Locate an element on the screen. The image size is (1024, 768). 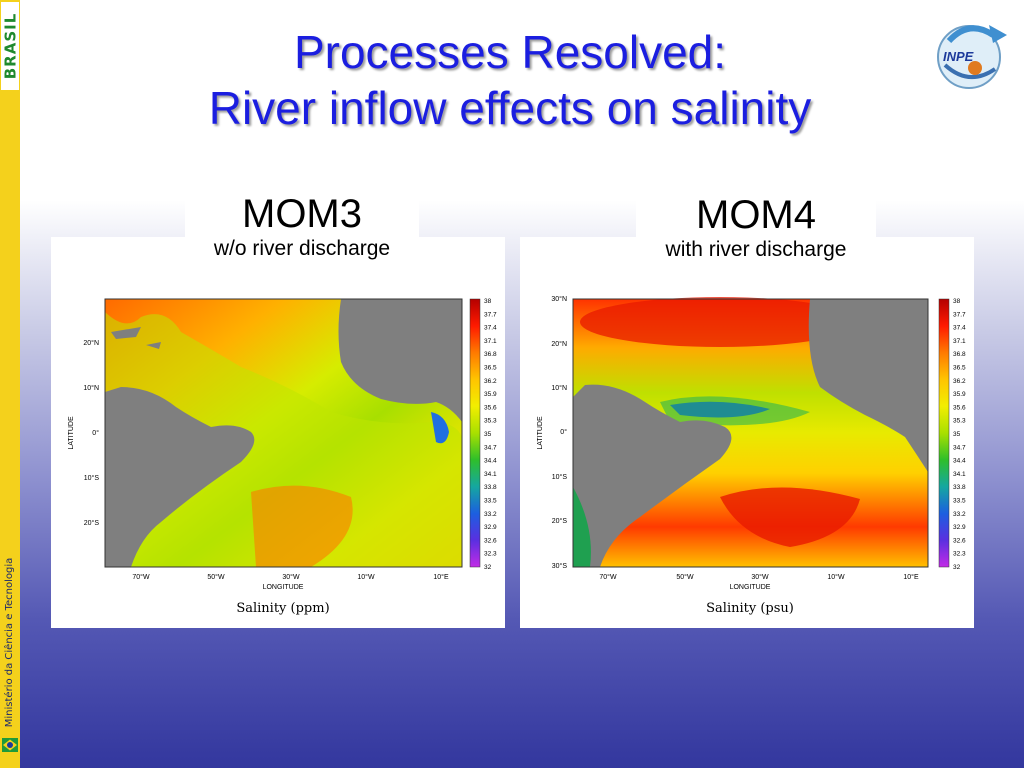
mom4-label-box: MOM4 with river discharge is located at coordinates (756, 240).